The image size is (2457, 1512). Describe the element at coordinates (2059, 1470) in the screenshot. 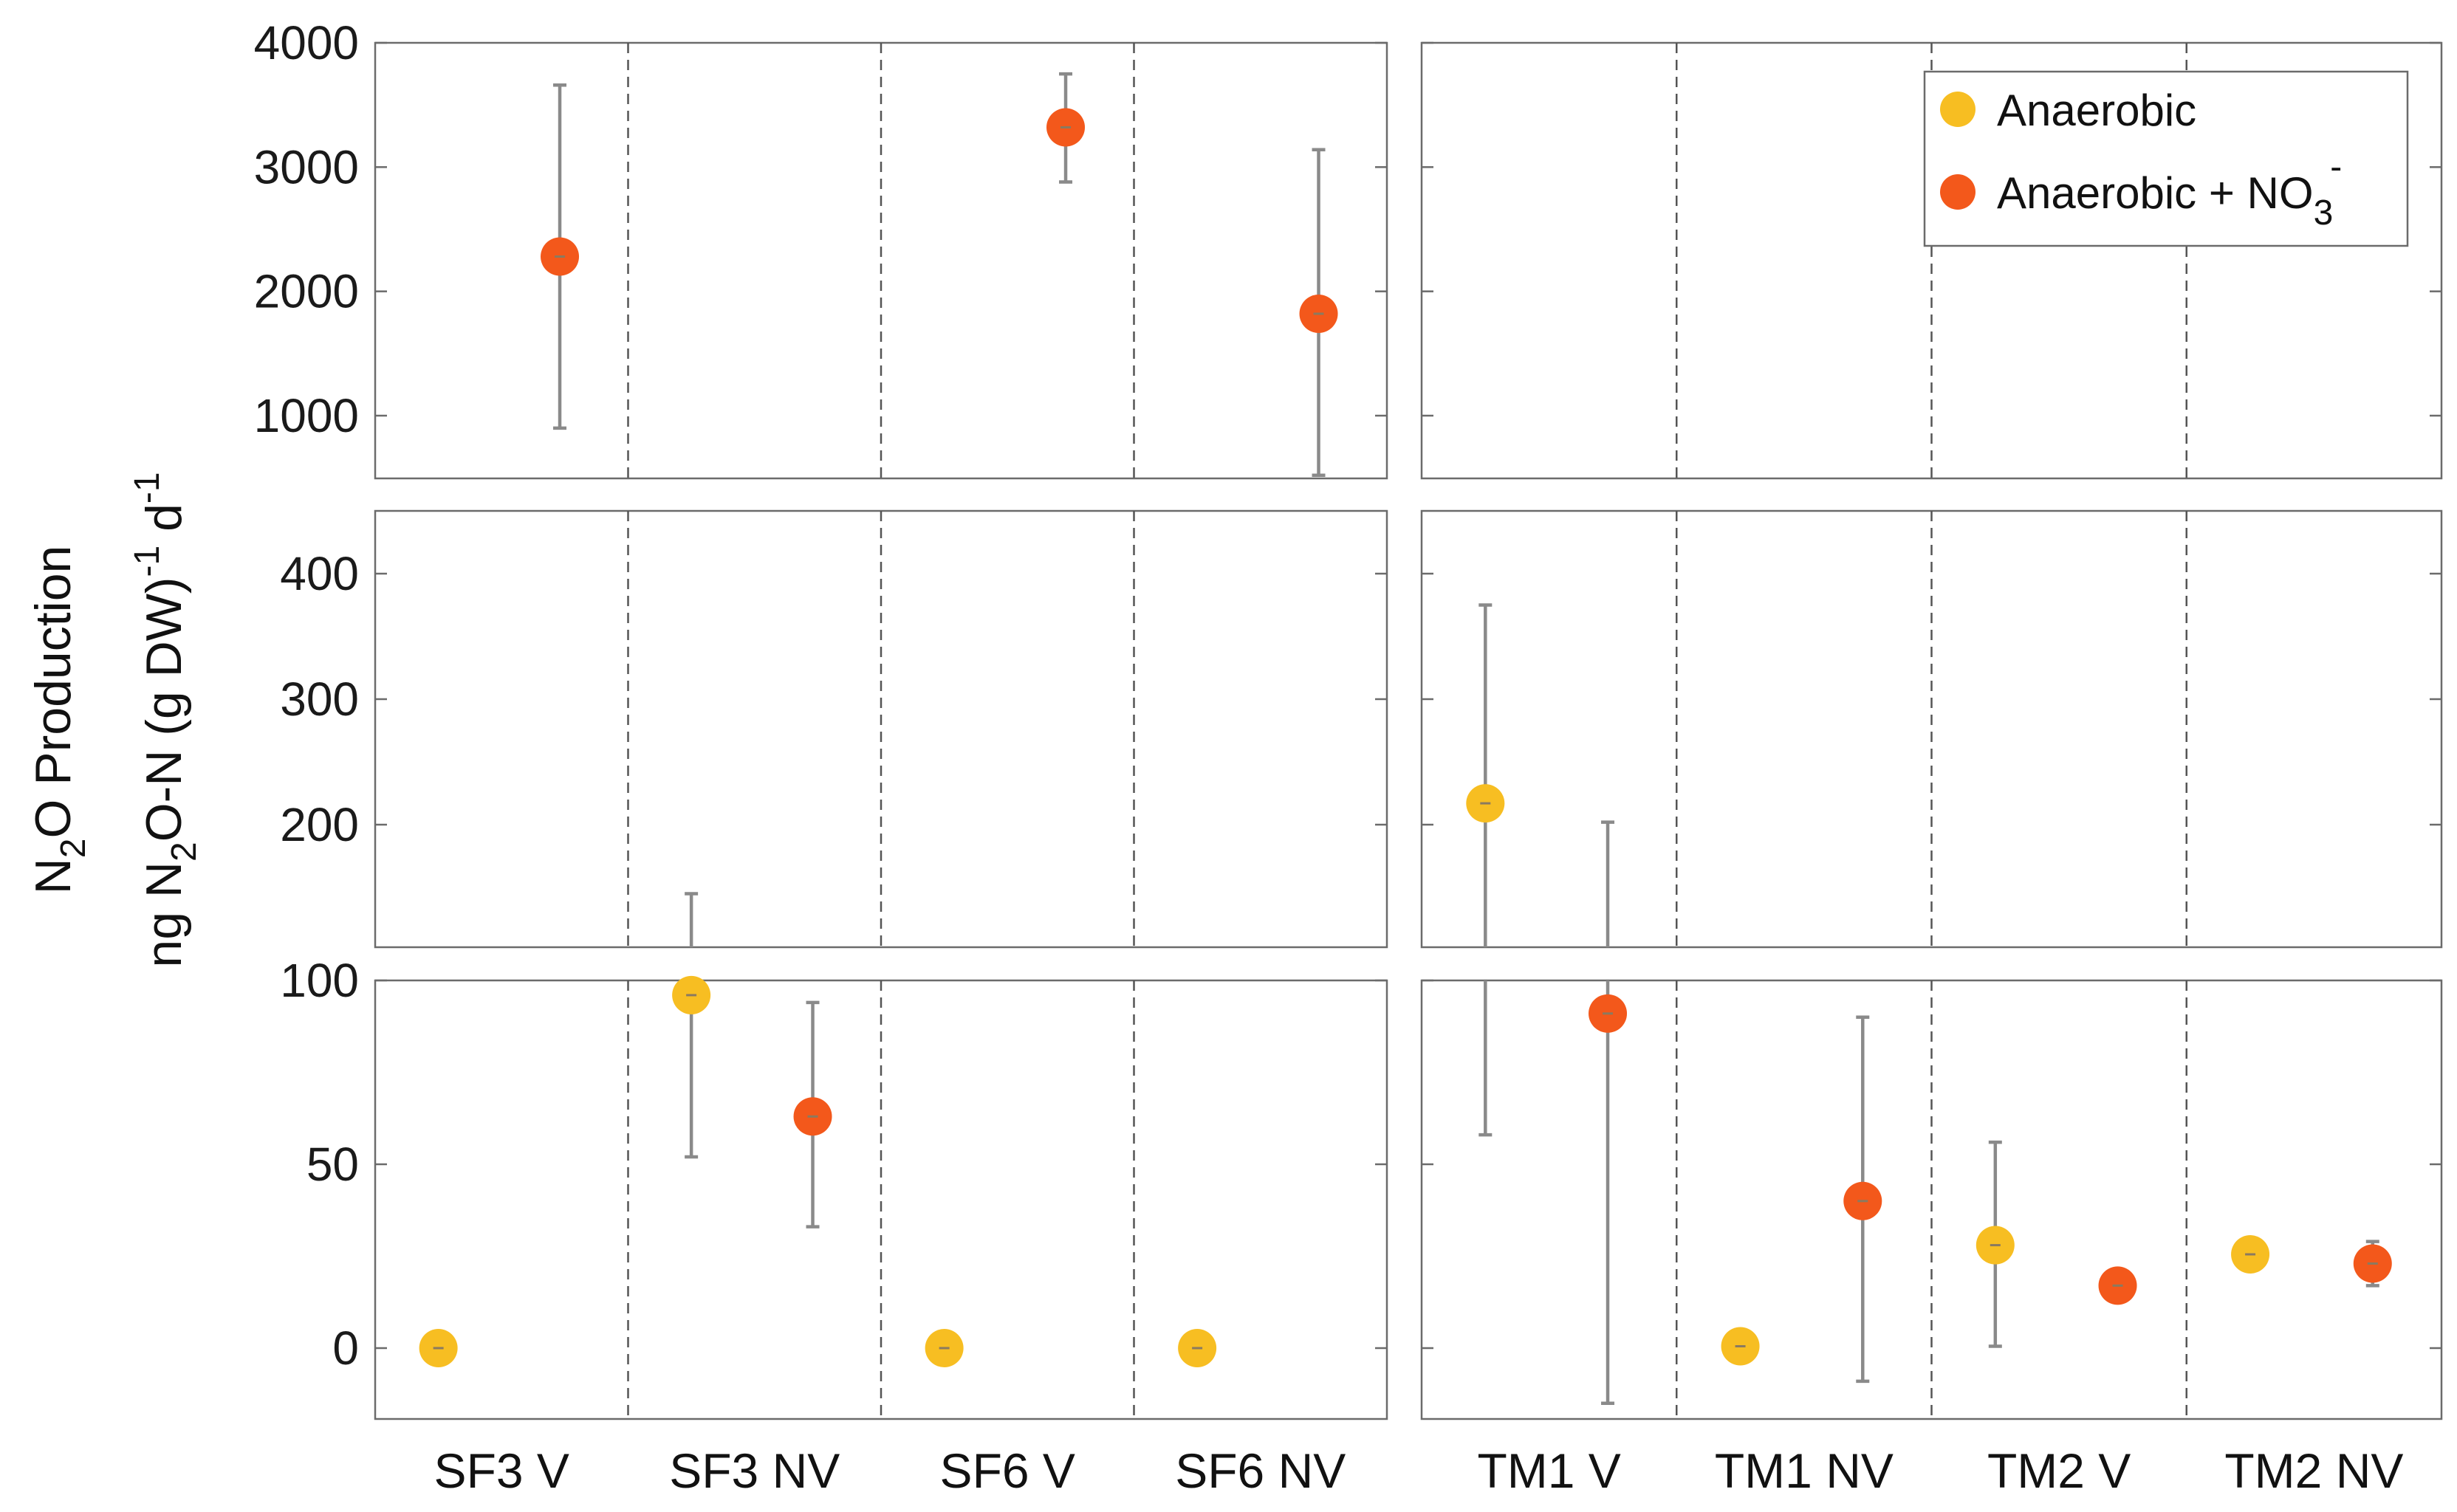

I see `category-label: TM2 V` at that location.